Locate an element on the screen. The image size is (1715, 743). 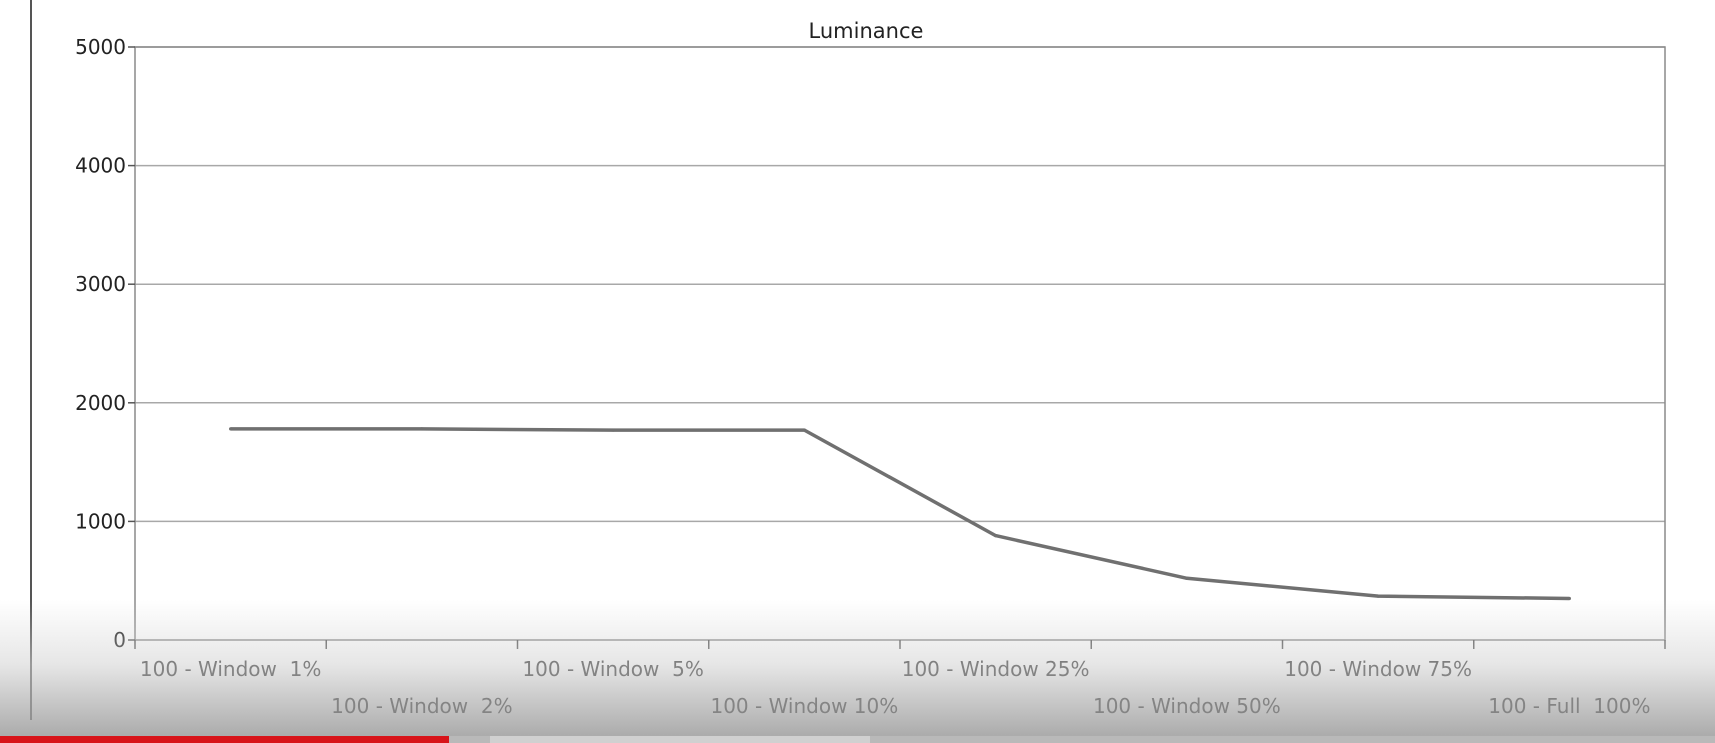
x-tick-label: 100 - Window 75% is located at coordinates (1378, 669).